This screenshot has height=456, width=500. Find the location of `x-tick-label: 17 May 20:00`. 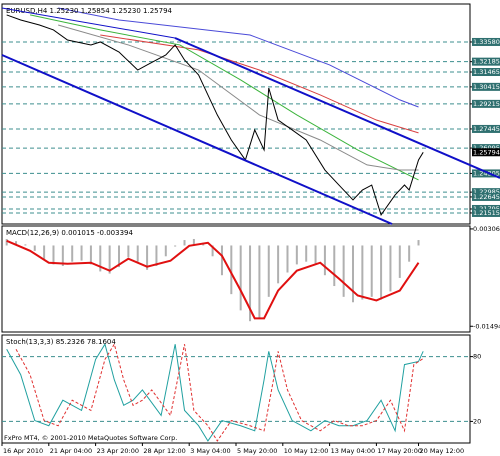

x-tick-label: 17 May 20:00 is located at coordinates (399, 451).